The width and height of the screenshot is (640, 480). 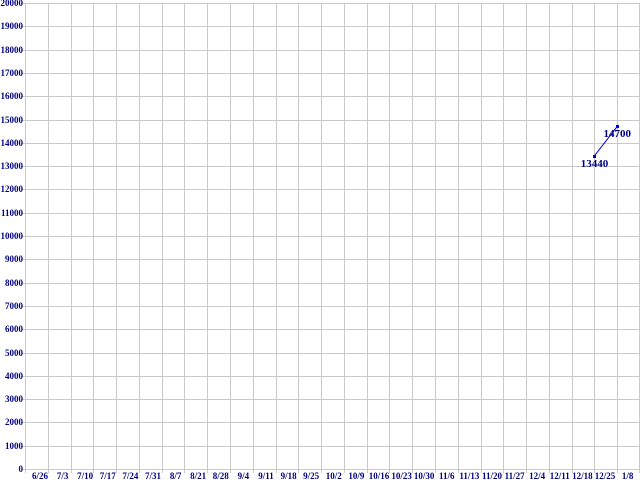 I want to click on x-axis-label: 7/31, so click(x=153, y=475).